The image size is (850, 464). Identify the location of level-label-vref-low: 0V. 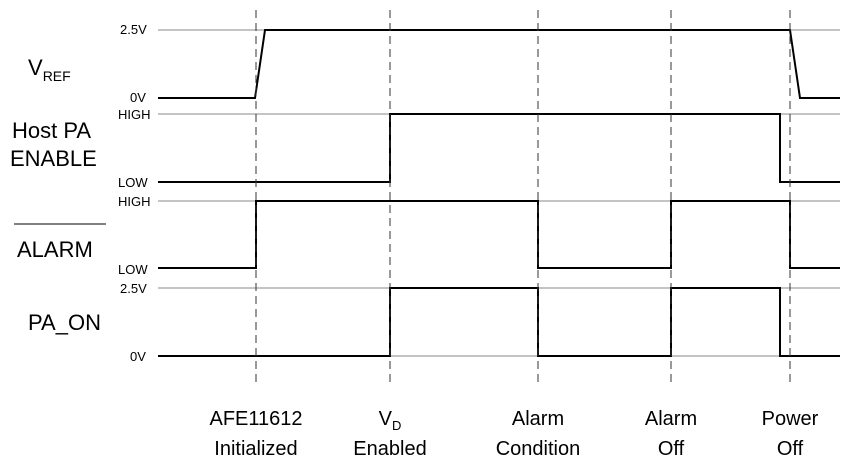
(138, 97).